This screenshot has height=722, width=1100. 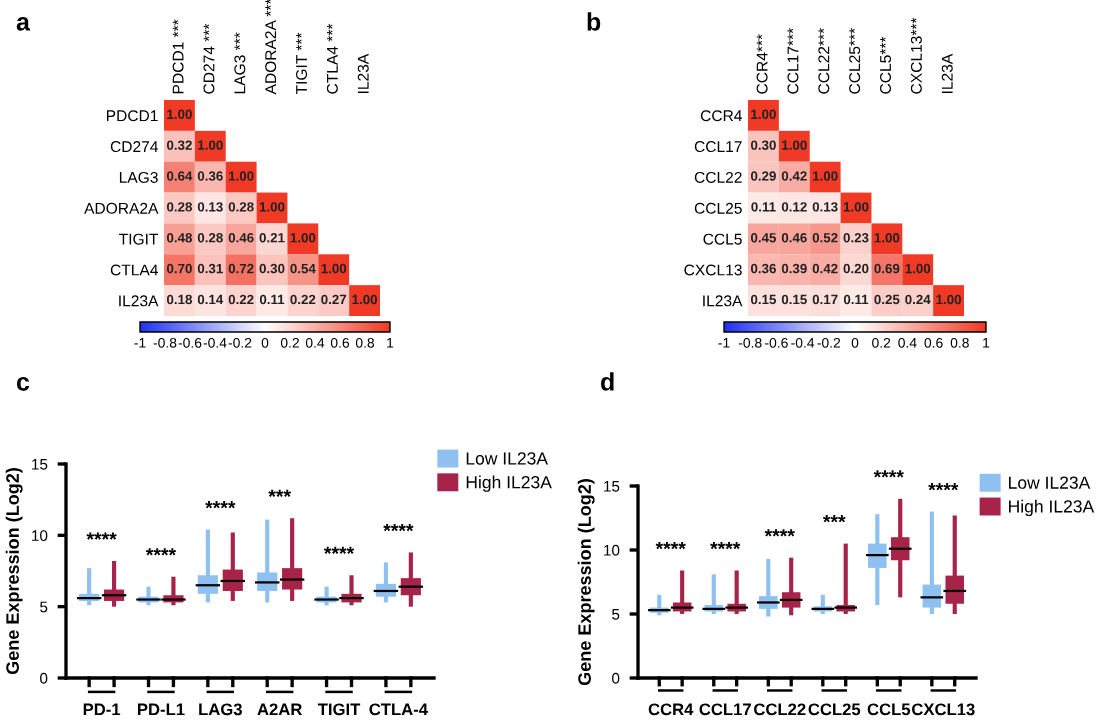 What do you see at coordinates (889, 709) in the screenshot?
I see `x-tick-label: CCL5` at bounding box center [889, 709].